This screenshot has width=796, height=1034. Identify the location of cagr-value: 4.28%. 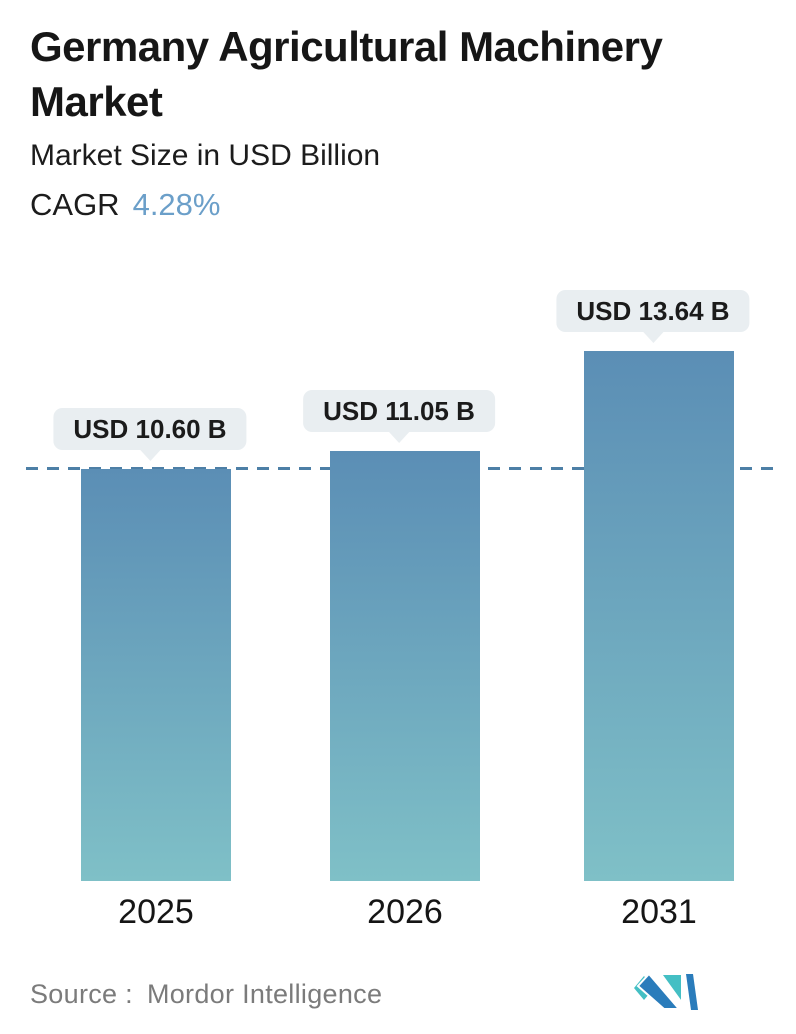
(176, 204).